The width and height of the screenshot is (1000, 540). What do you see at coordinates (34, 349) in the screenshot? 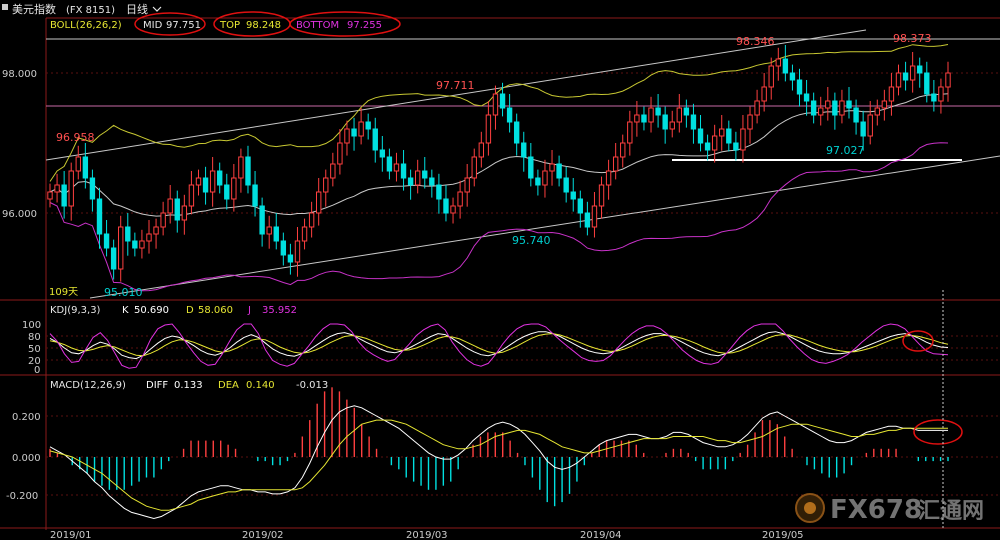
I see `kdj-tick-50: 50` at bounding box center [34, 349].